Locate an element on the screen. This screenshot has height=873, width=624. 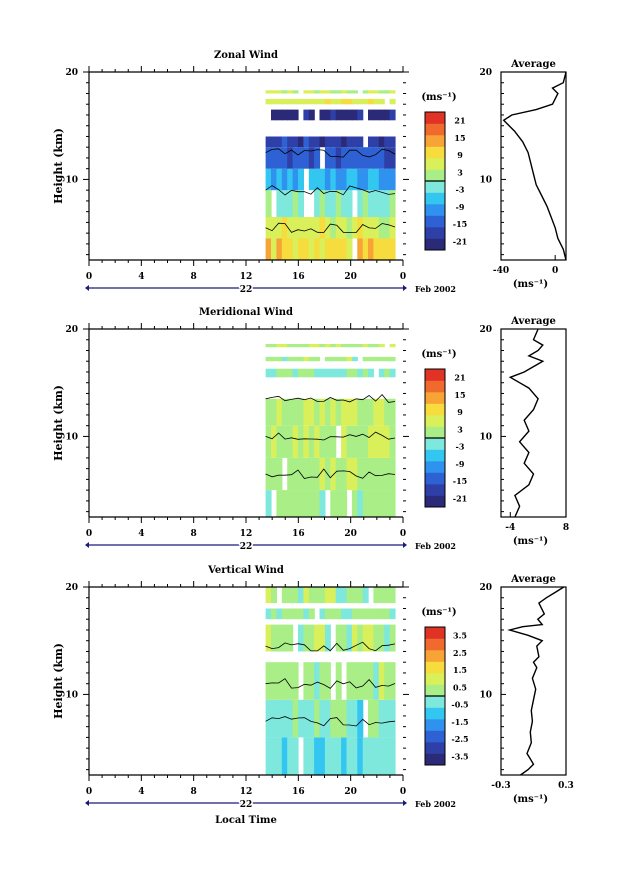
y-axis-label: Height (km) is located at coordinates (58, 423).